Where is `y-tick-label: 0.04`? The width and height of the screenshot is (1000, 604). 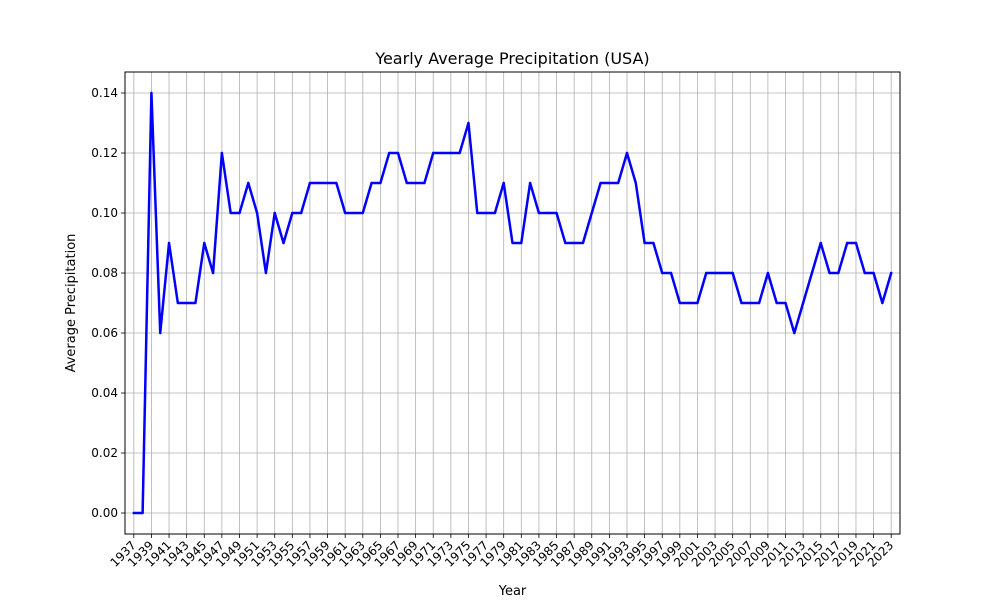 y-tick-label: 0.04 is located at coordinates (104, 393).